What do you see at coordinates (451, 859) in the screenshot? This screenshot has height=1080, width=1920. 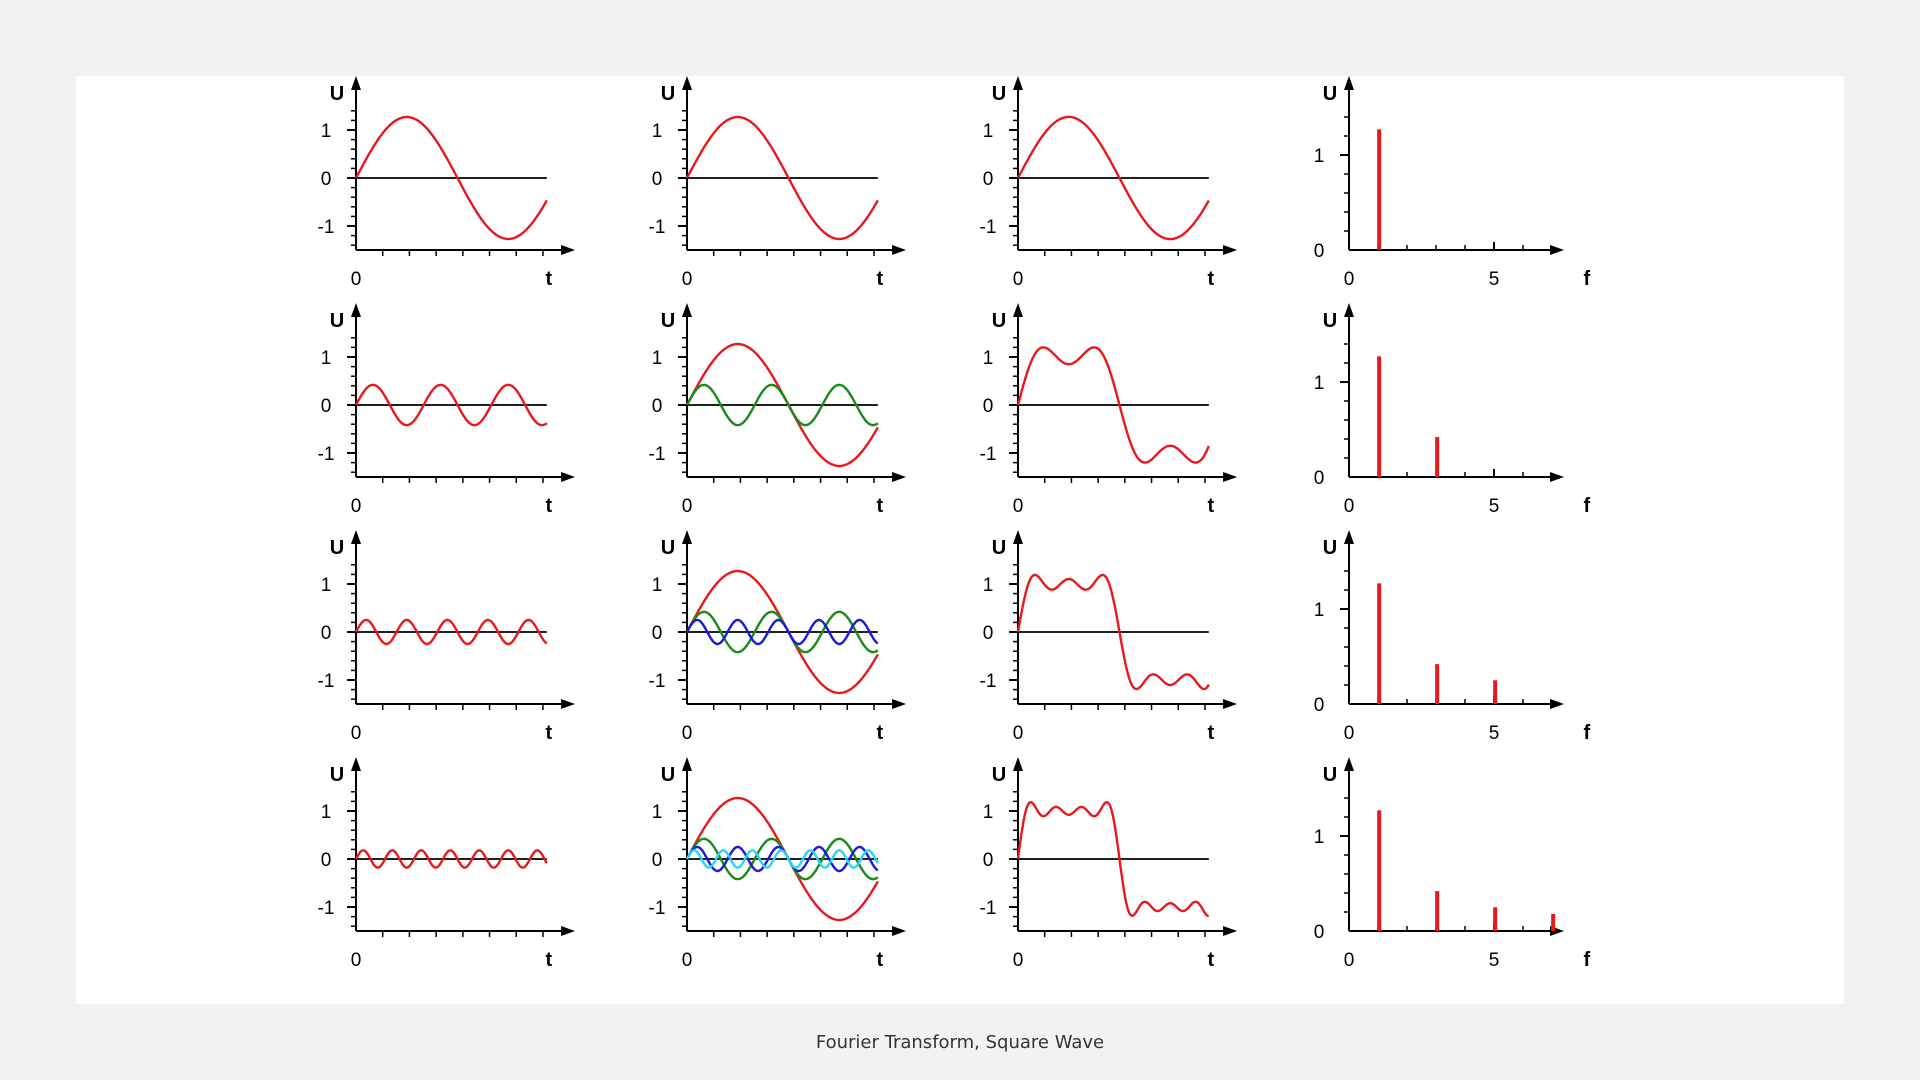 I see `series-line-h7` at bounding box center [451, 859].